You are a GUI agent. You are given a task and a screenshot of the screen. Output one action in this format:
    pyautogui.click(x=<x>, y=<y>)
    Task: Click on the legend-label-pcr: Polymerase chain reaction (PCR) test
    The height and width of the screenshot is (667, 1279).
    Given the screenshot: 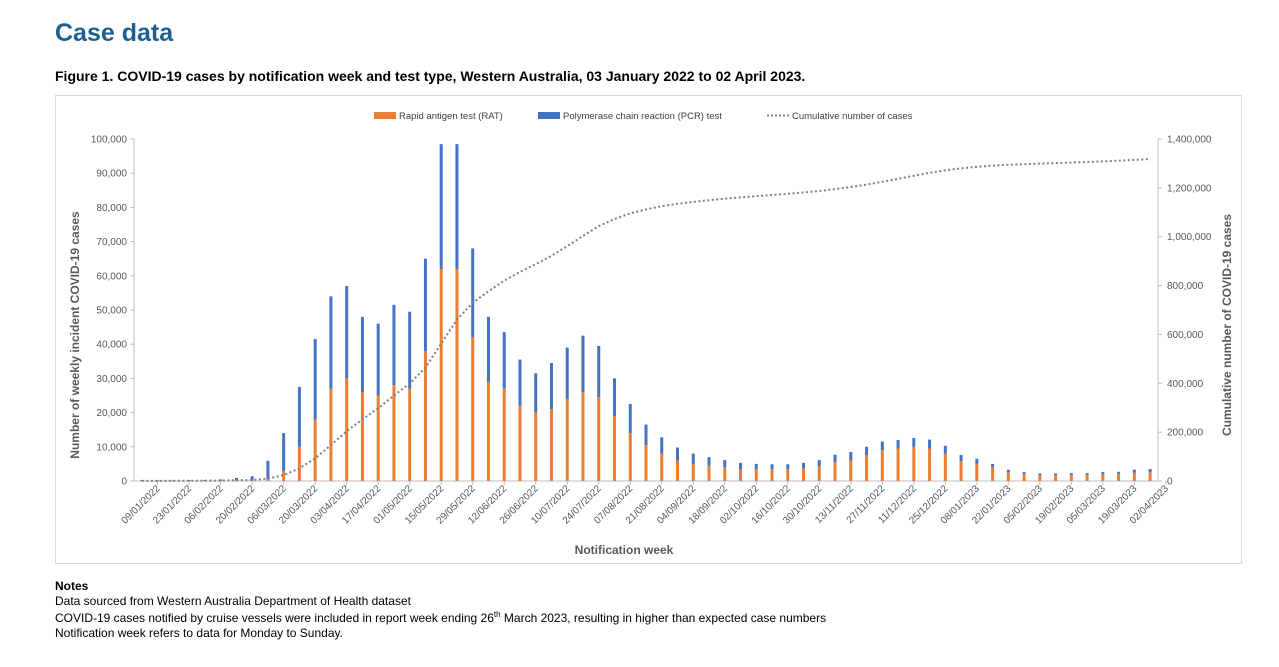 What is the action you would take?
    pyautogui.click(x=642, y=116)
    